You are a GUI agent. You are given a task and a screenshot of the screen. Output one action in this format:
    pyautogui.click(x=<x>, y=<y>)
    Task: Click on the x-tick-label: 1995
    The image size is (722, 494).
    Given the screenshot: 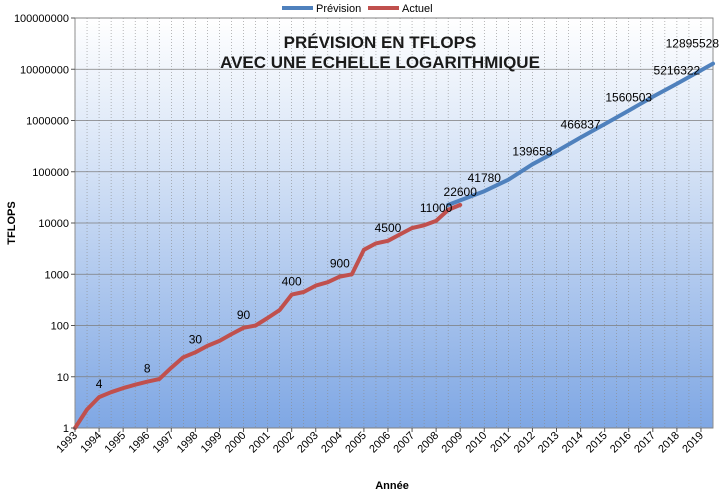 What is the action you would take?
    pyautogui.click(x=115, y=443)
    